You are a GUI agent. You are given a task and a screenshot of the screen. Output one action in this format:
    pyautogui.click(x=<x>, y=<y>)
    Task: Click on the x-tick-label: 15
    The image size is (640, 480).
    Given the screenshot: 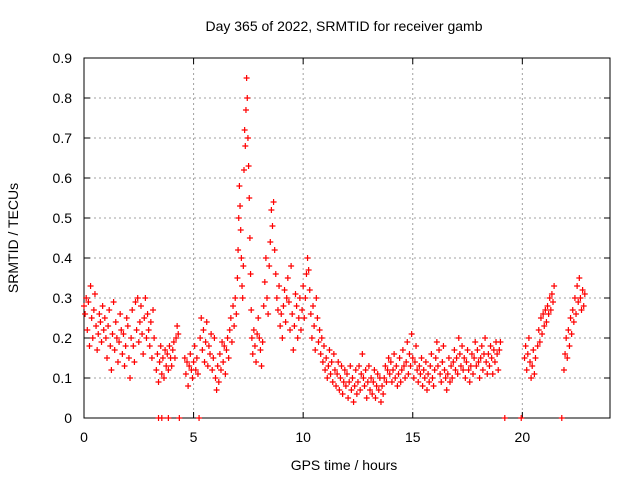 What is the action you would take?
    pyautogui.click(x=413, y=437)
    